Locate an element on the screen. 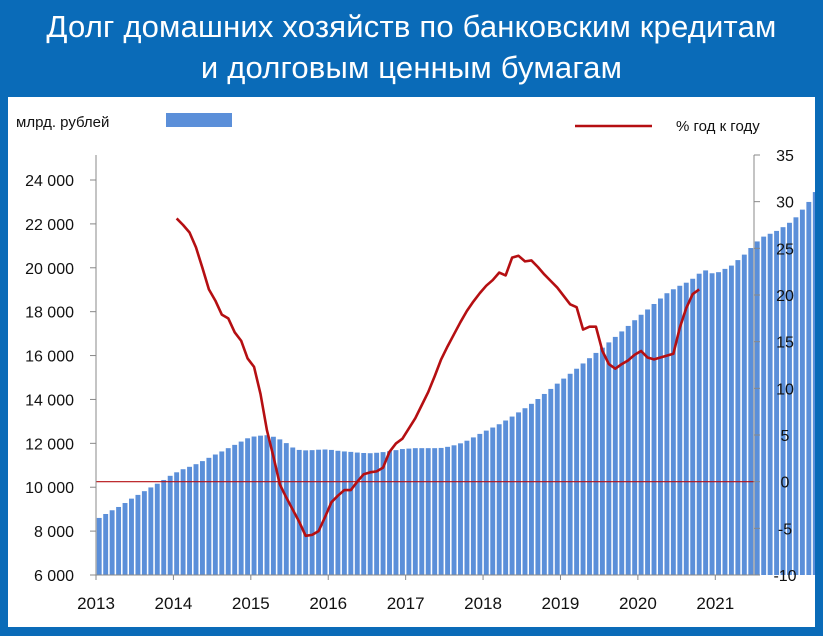  left-tick-label: 12 000 is located at coordinates (49, 444).